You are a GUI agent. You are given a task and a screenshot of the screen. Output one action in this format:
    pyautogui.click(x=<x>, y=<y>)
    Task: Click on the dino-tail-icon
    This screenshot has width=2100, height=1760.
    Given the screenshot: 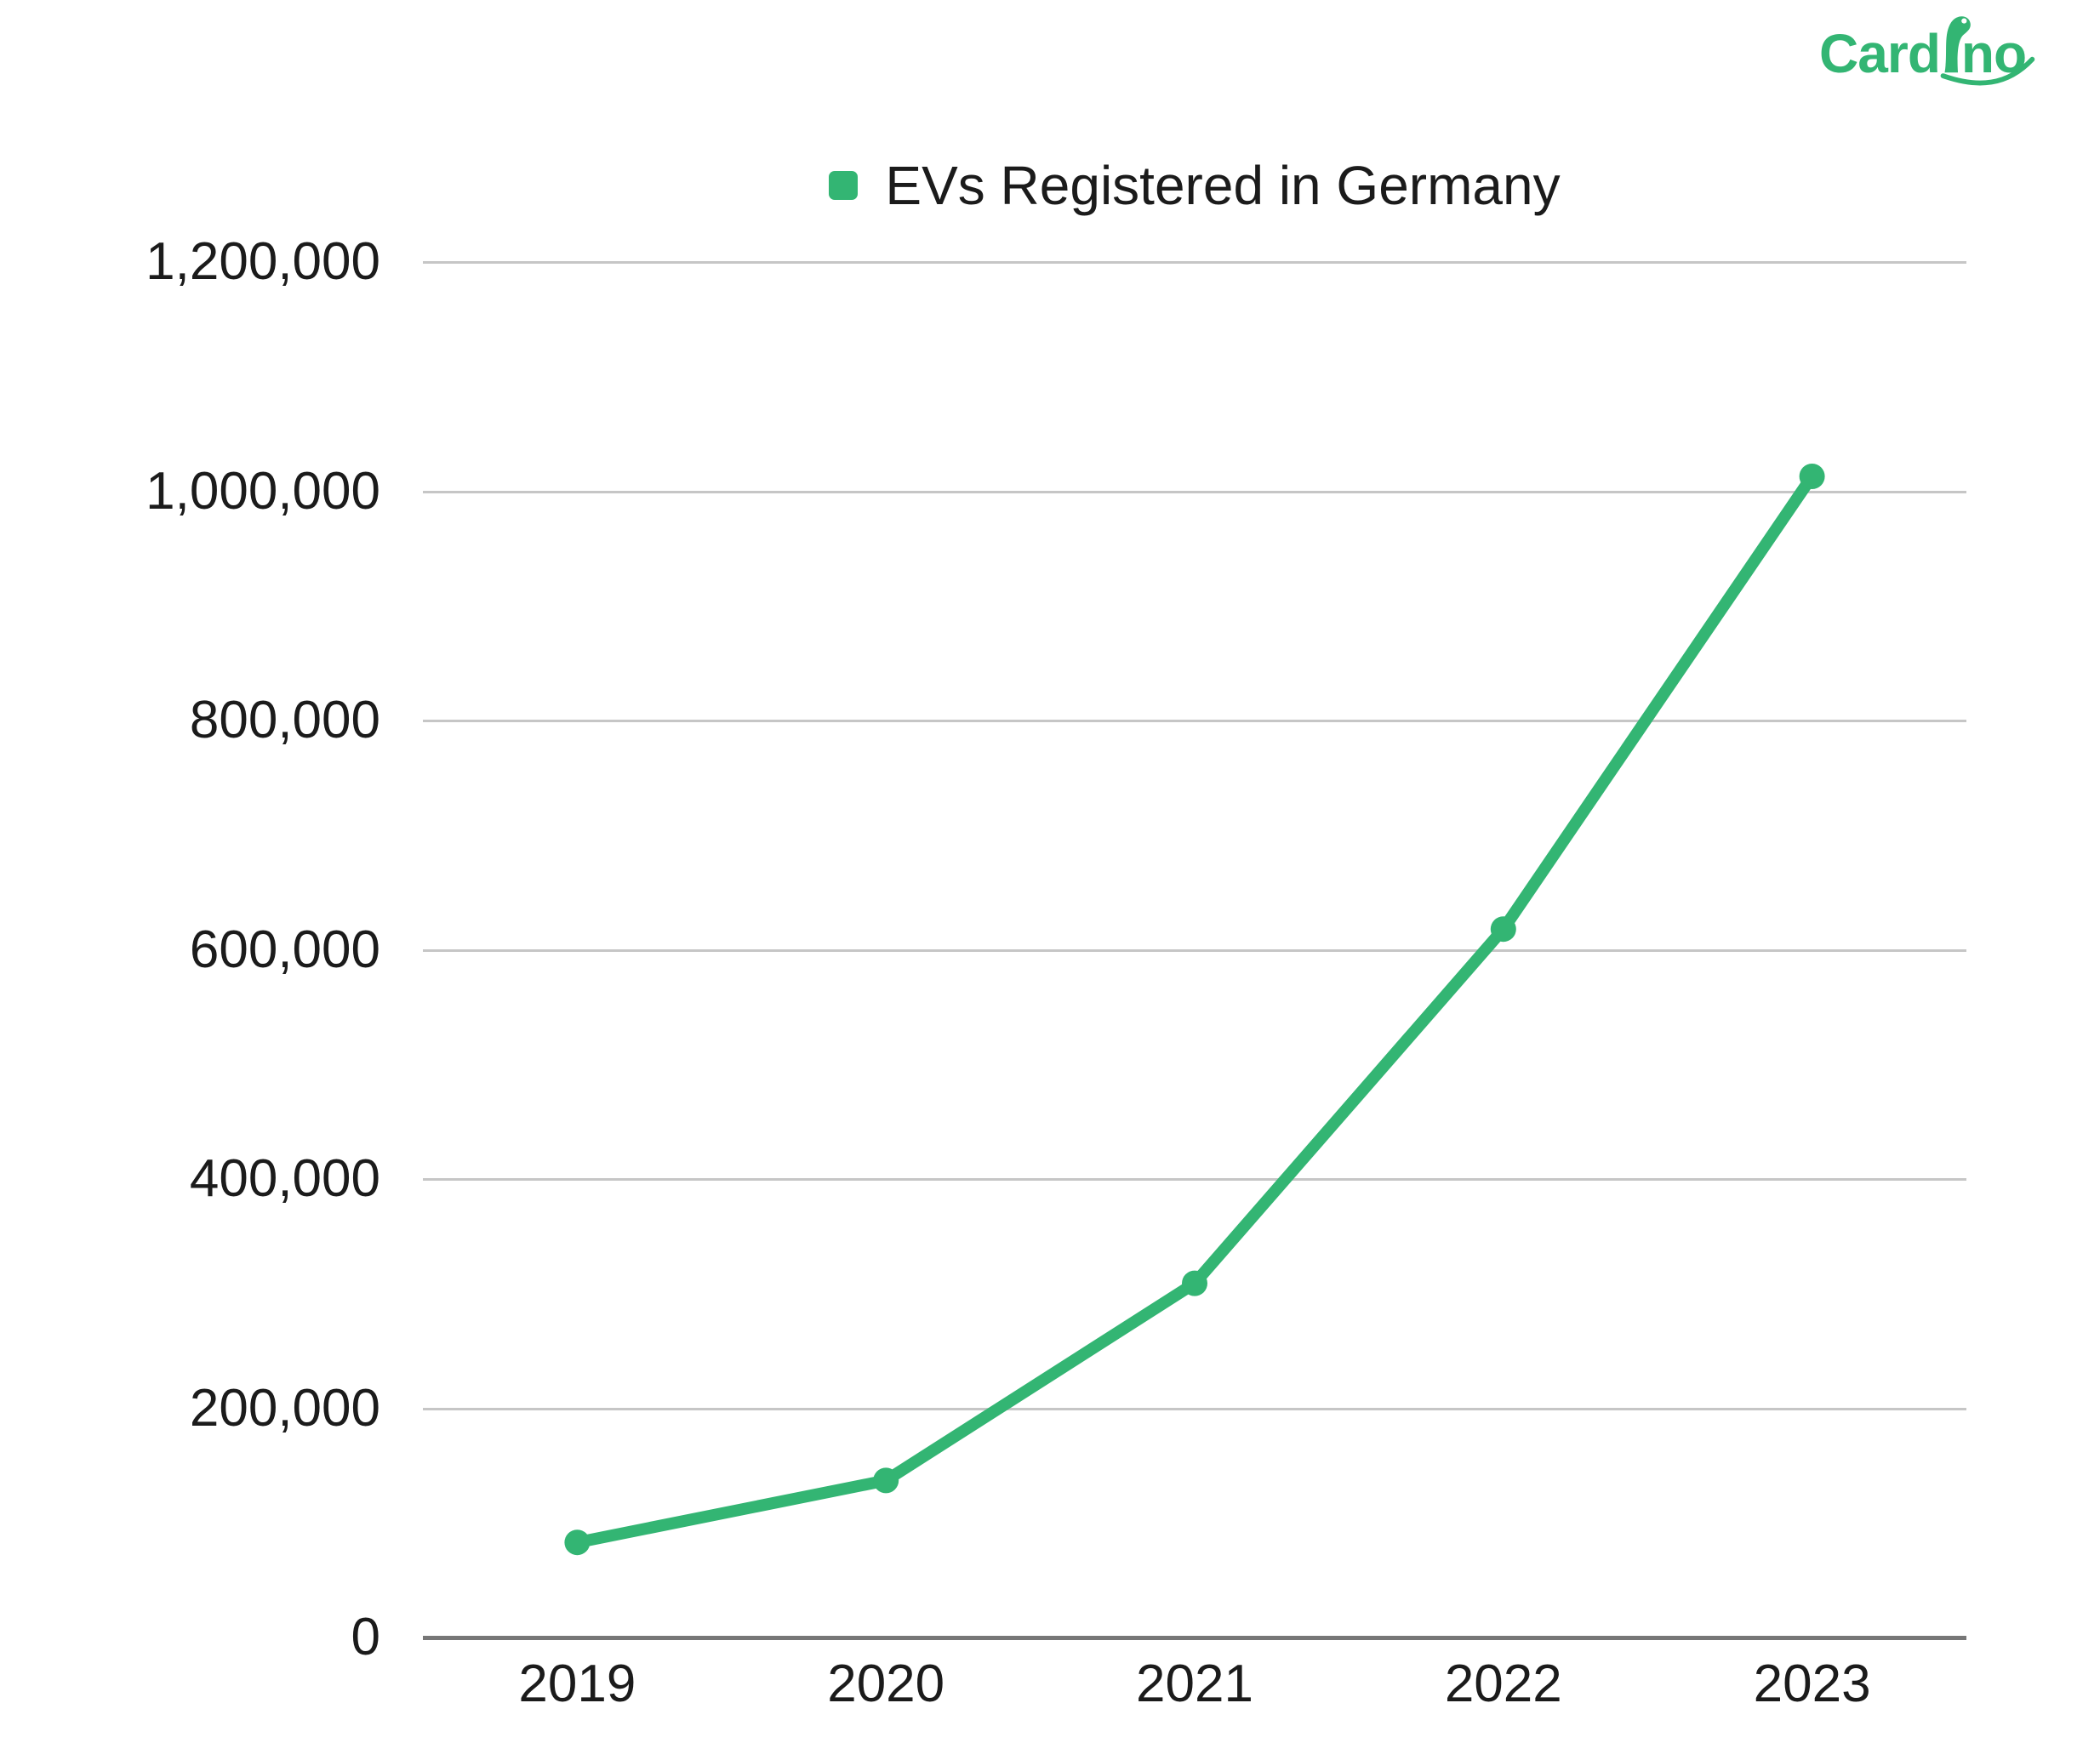 What is the action you would take?
    pyautogui.click(x=1987, y=71)
    